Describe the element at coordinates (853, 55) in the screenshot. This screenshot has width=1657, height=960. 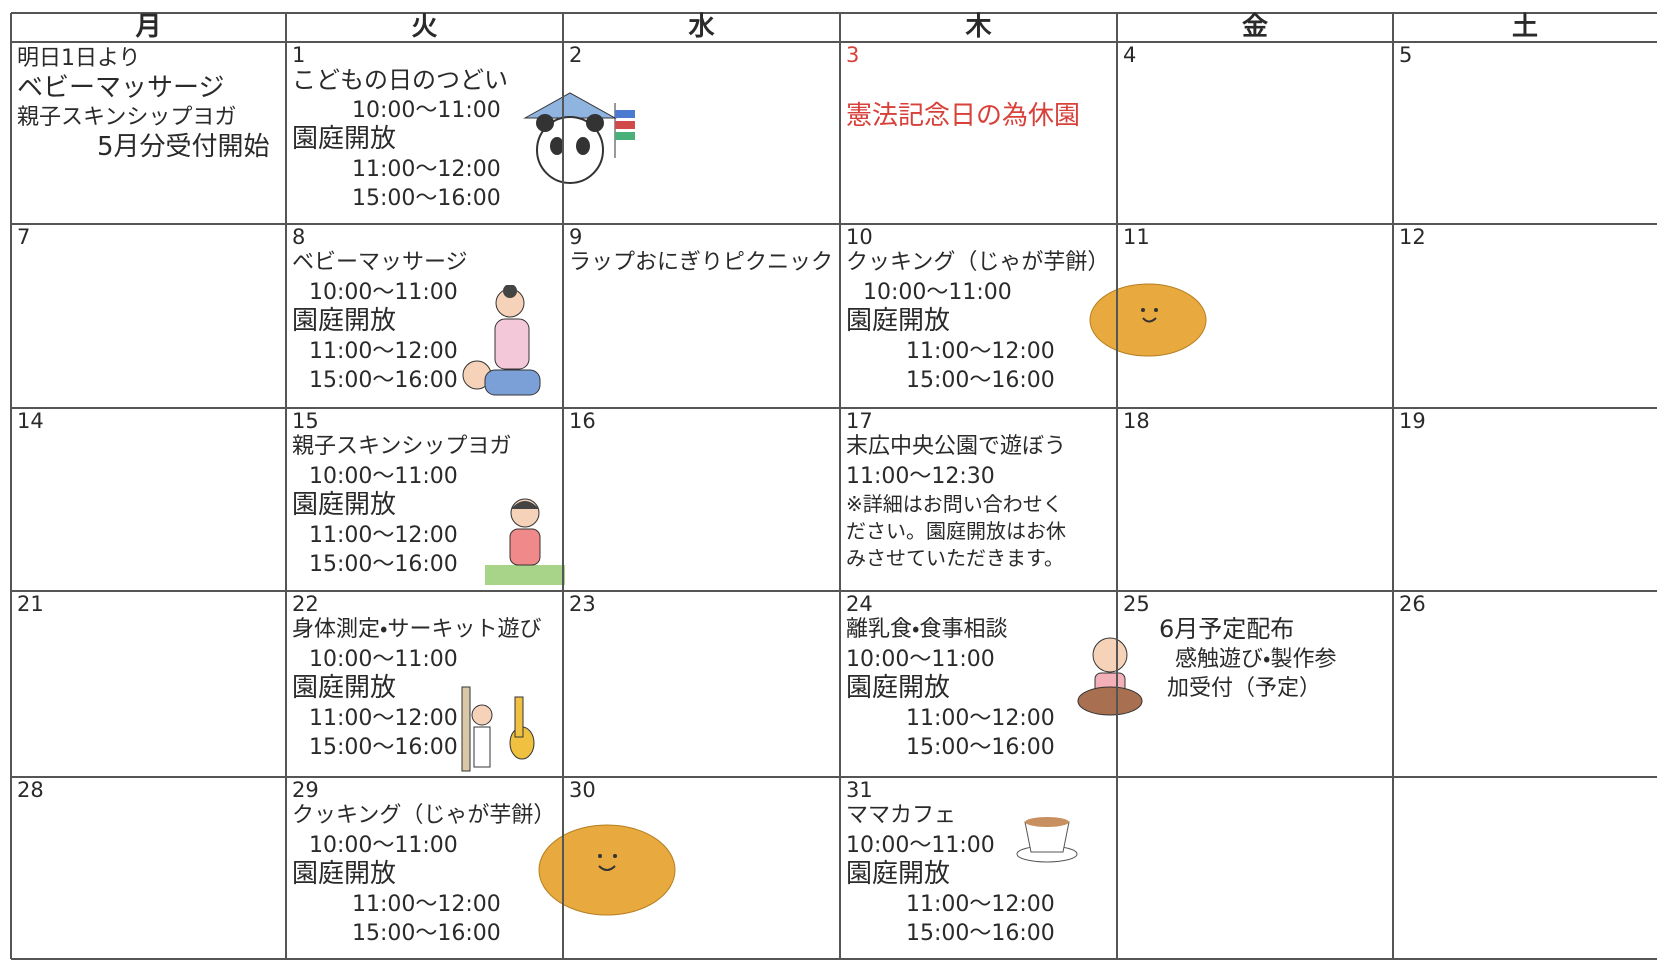
I see `day-number: 3` at that location.